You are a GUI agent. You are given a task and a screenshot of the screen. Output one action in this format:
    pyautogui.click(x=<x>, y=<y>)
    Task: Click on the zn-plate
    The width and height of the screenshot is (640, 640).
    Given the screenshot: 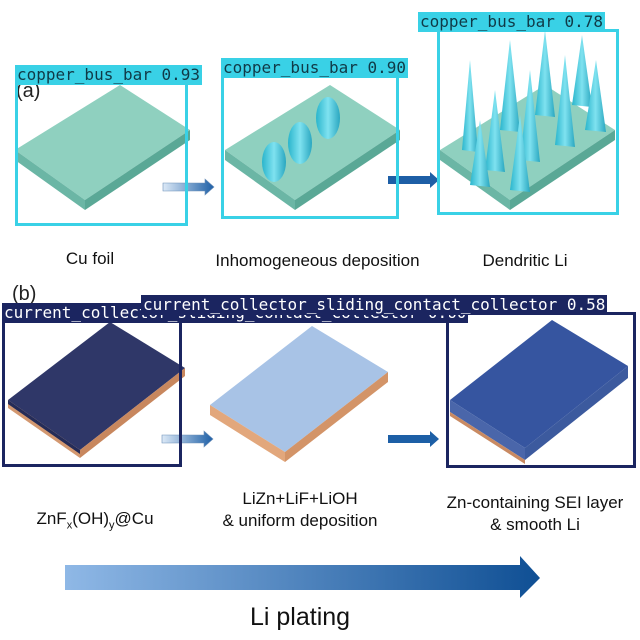 What is the action you would take?
    pyautogui.click(x=96, y=390)
    